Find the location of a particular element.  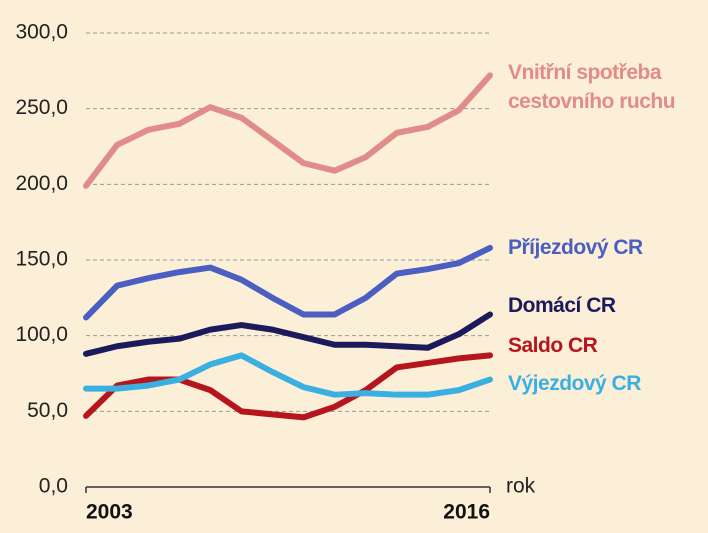

y-tick-label: 300,0 is located at coordinates (41, 32).